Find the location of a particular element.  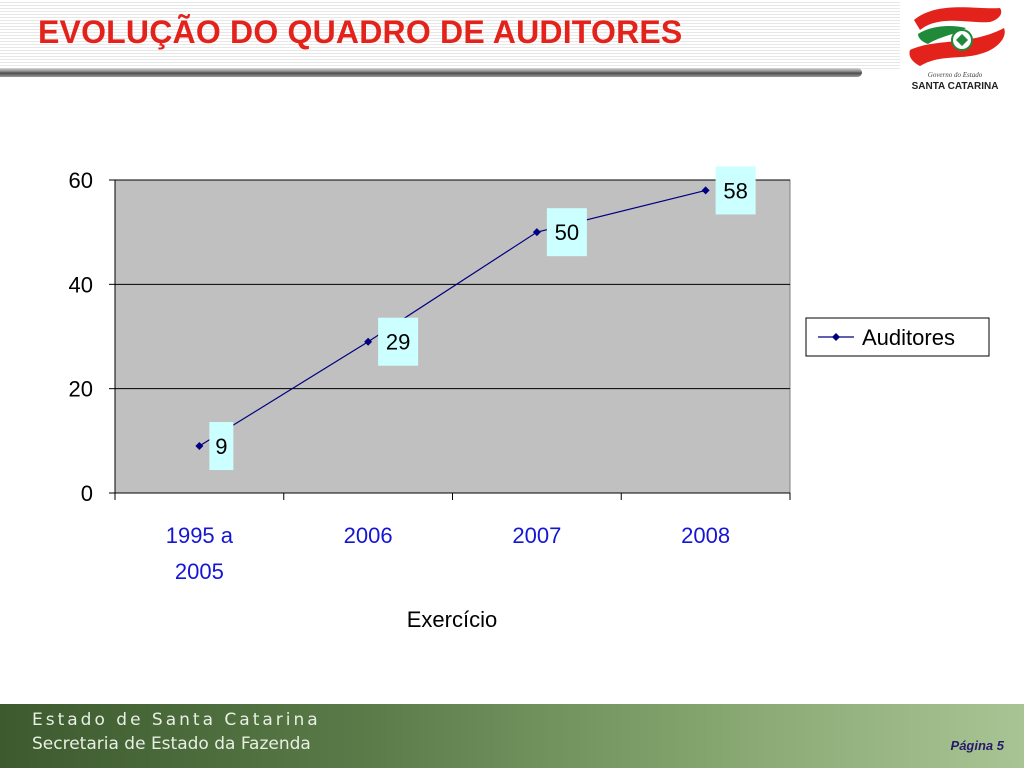

footer-department: Secretaria de Estado da Fazenda is located at coordinates (171, 744).